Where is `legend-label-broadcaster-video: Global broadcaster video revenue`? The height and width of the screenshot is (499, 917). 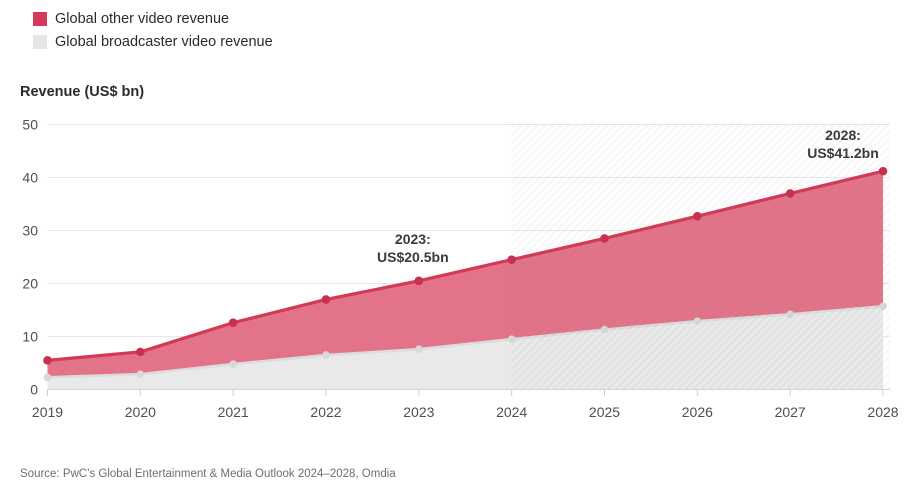
legend-label-broadcaster-video: Global broadcaster video revenue is located at coordinates (164, 41).